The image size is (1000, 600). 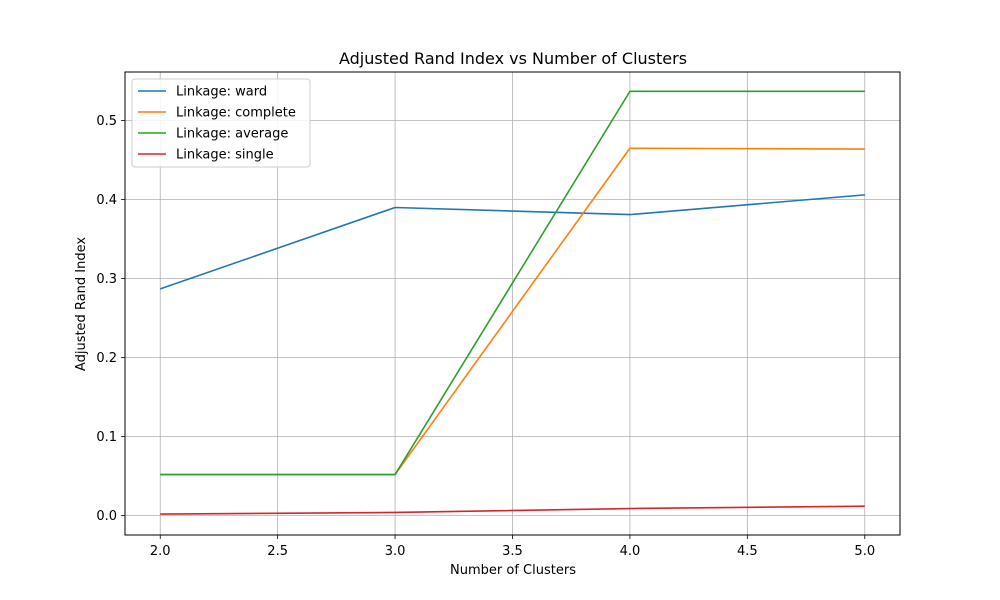 I want to click on y-tick-label: 0.1, so click(x=106, y=437).